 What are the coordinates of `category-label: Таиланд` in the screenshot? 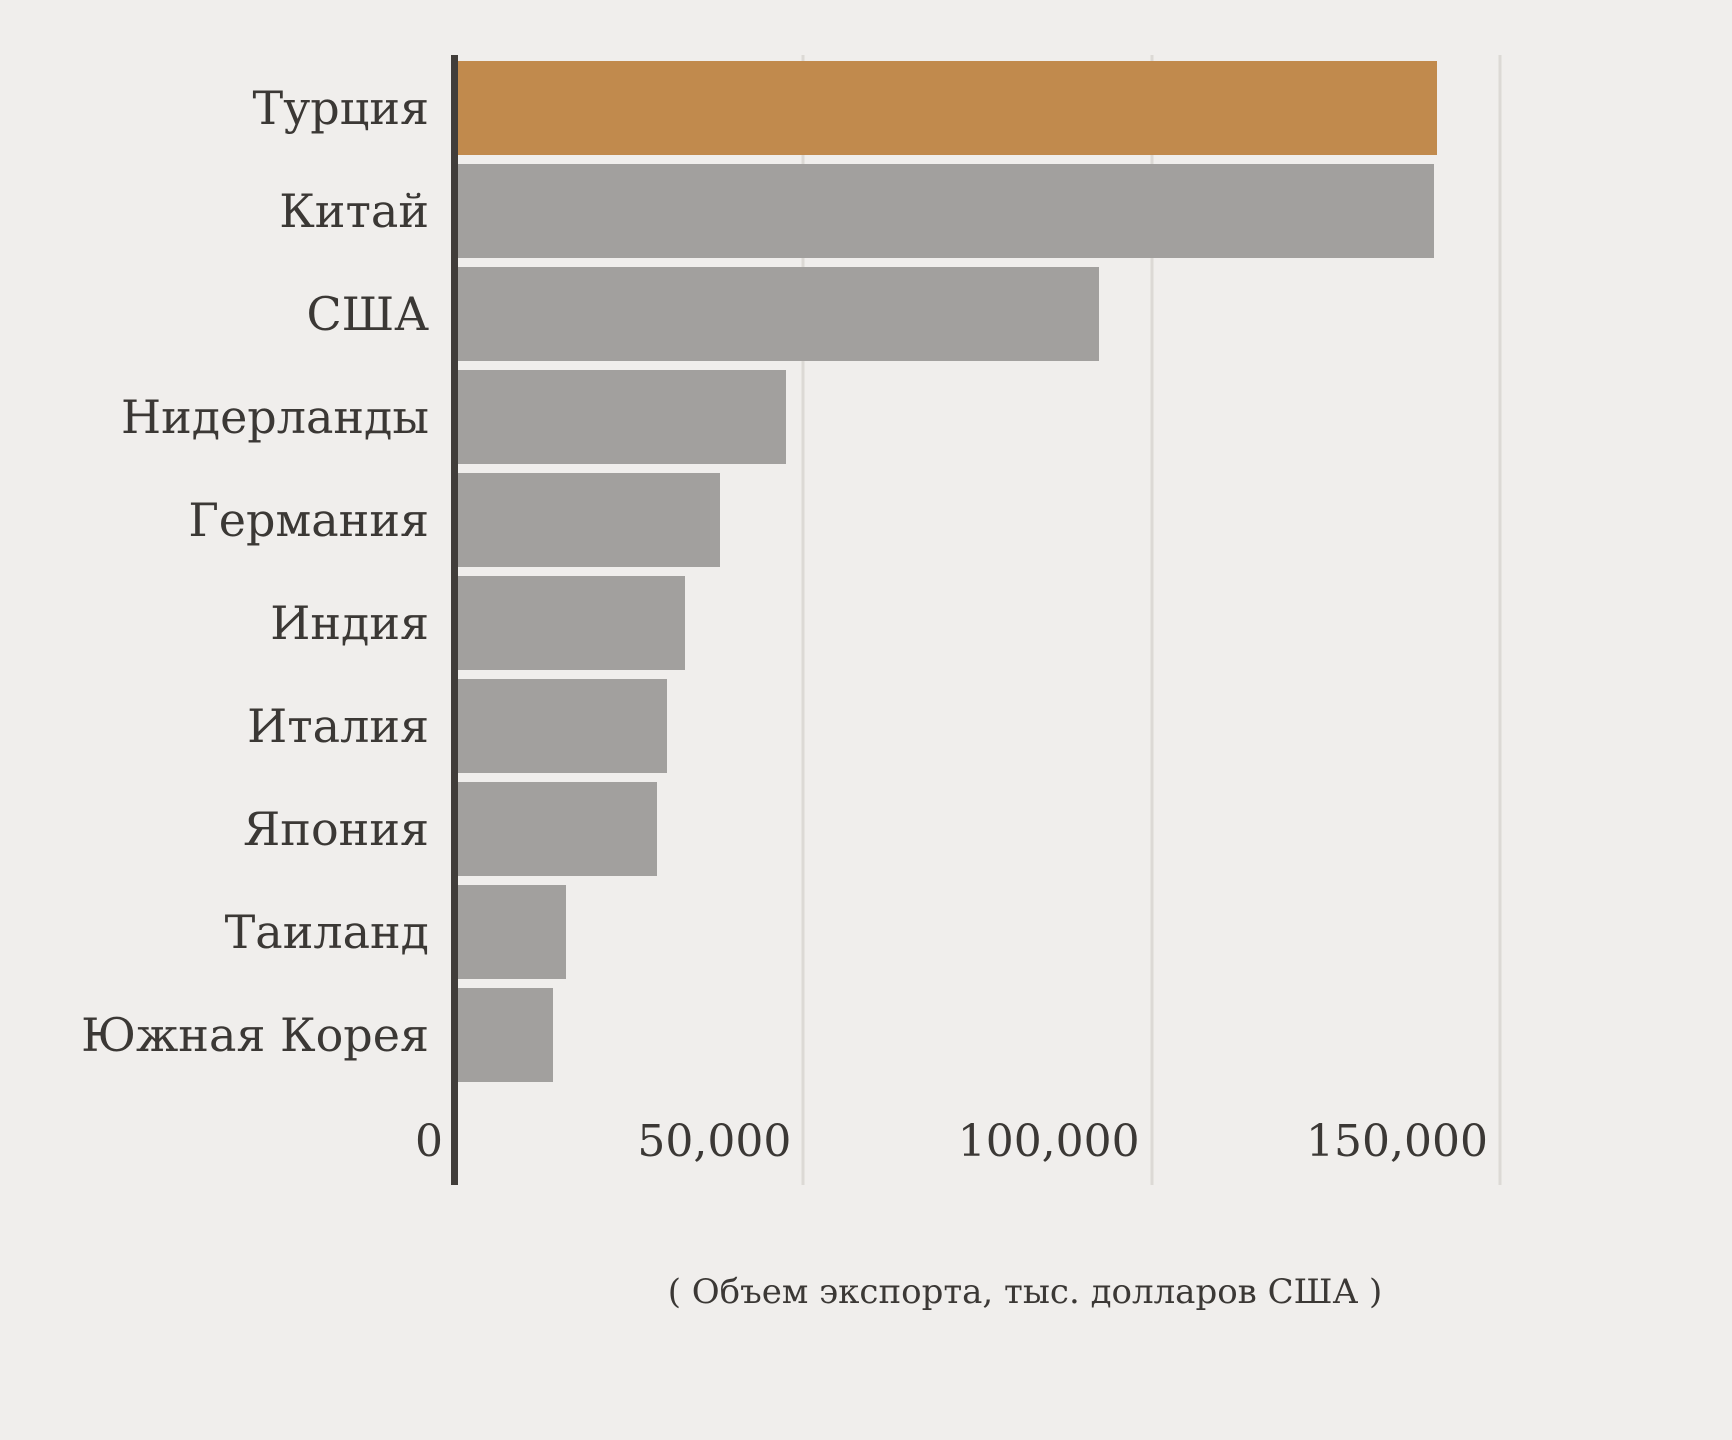 It's located at (326, 932).